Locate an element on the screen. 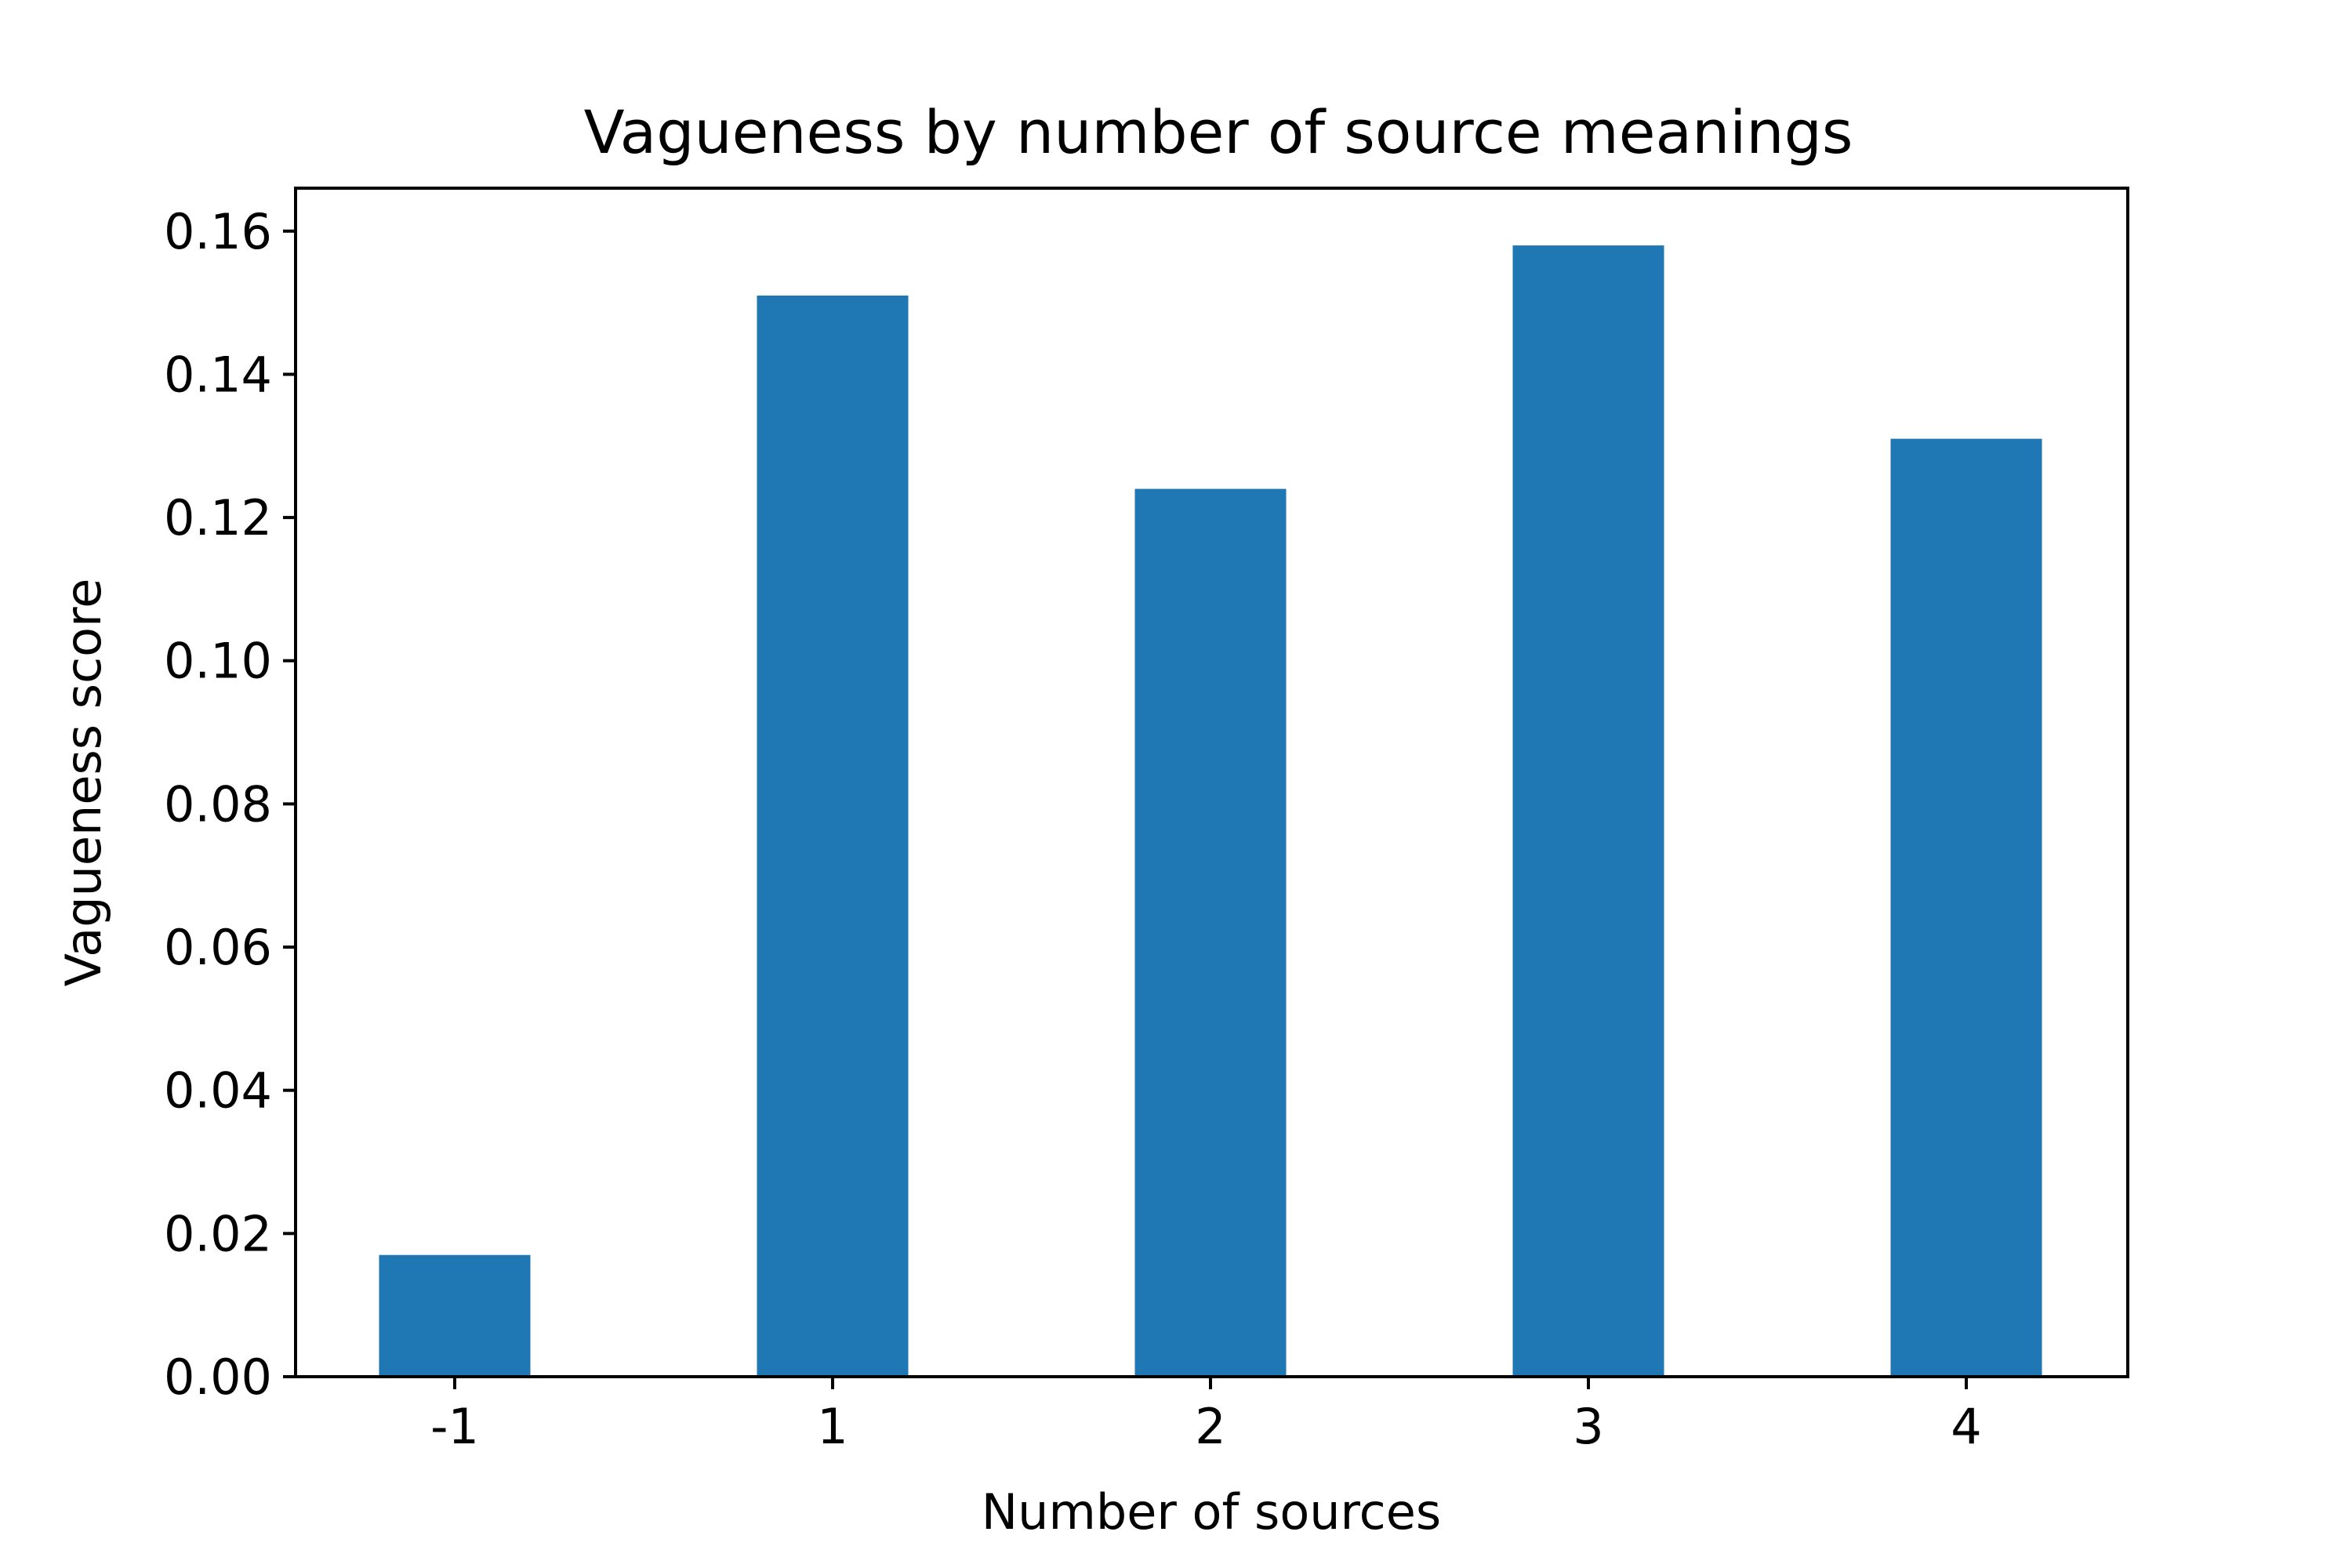 The height and width of the screenshot is (1568, 2352). x-tick-label-2: 2 is located at coordinates (1210, 1426).